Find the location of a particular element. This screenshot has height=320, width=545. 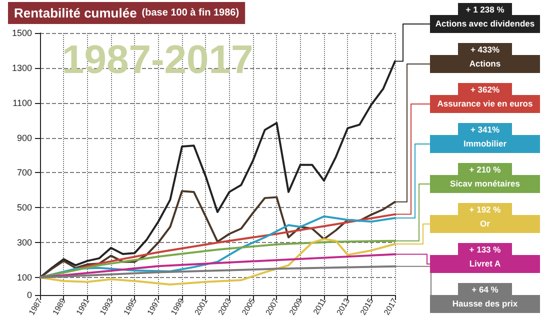

y-tick-label: 900 is located at coordinates (24, 137).